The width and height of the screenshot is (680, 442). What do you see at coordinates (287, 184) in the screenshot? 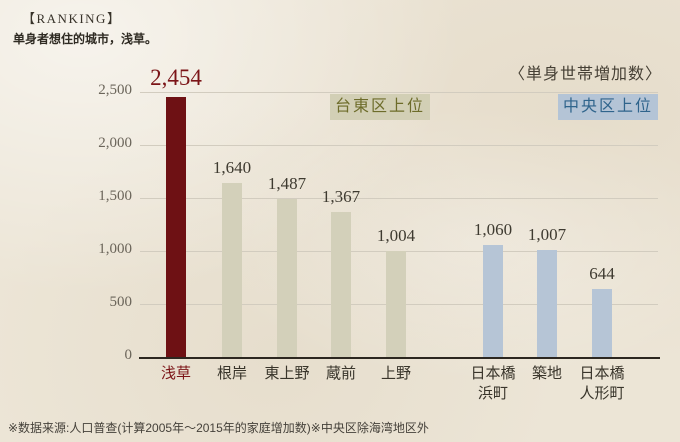
I see `bar-value-label: 1,487` at bounding box center [287, 184].